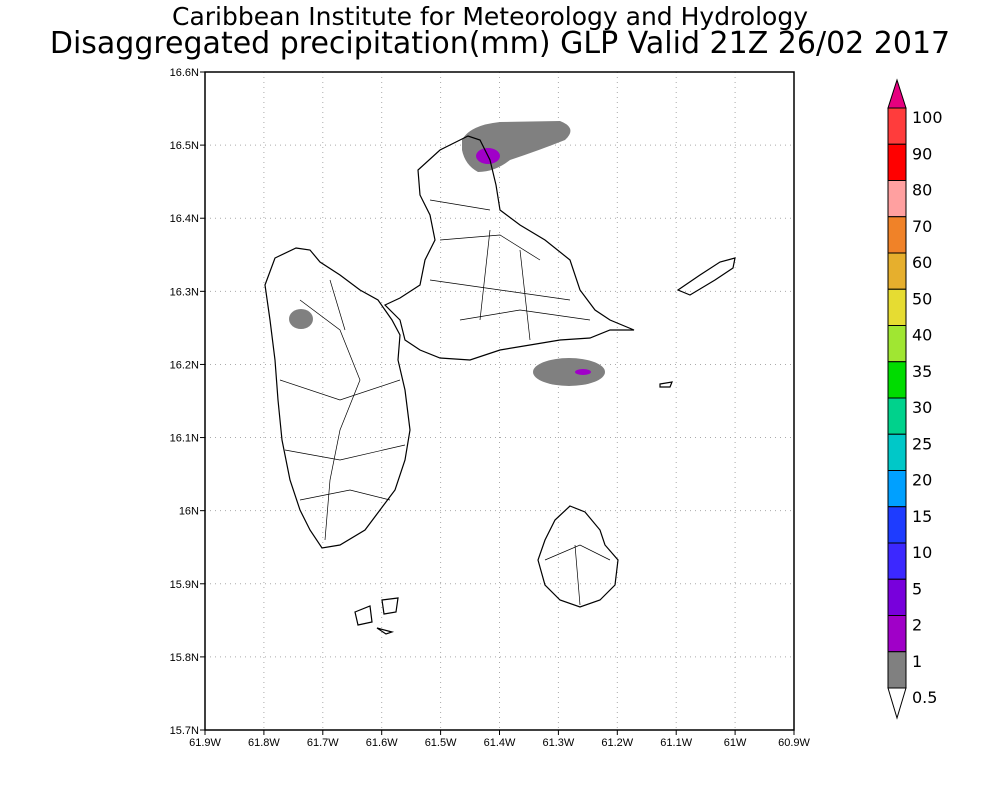 This screenshot has width=1000, height=800. I want to click on precip-grey-east, so click(569, 372).